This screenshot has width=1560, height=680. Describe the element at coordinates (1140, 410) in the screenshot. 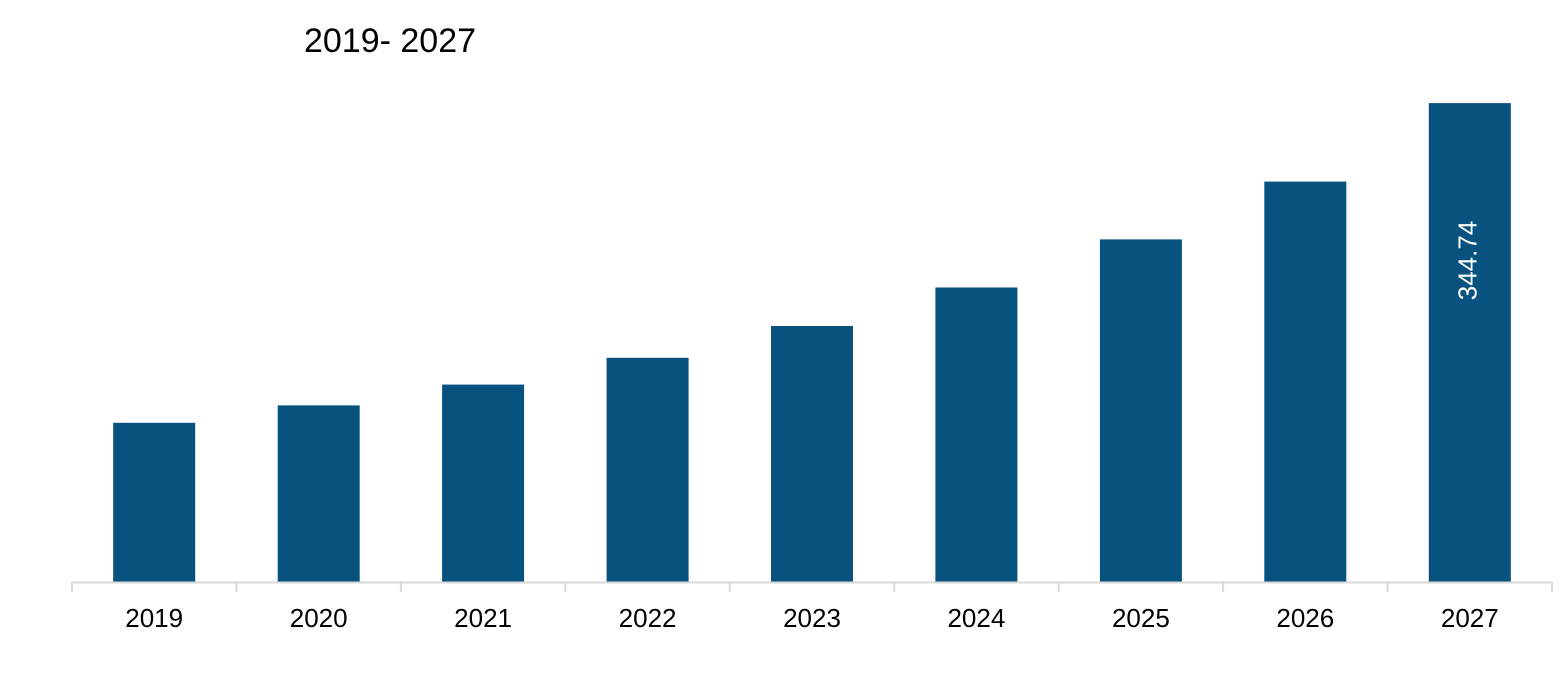

I see `bar-2025` at that location.